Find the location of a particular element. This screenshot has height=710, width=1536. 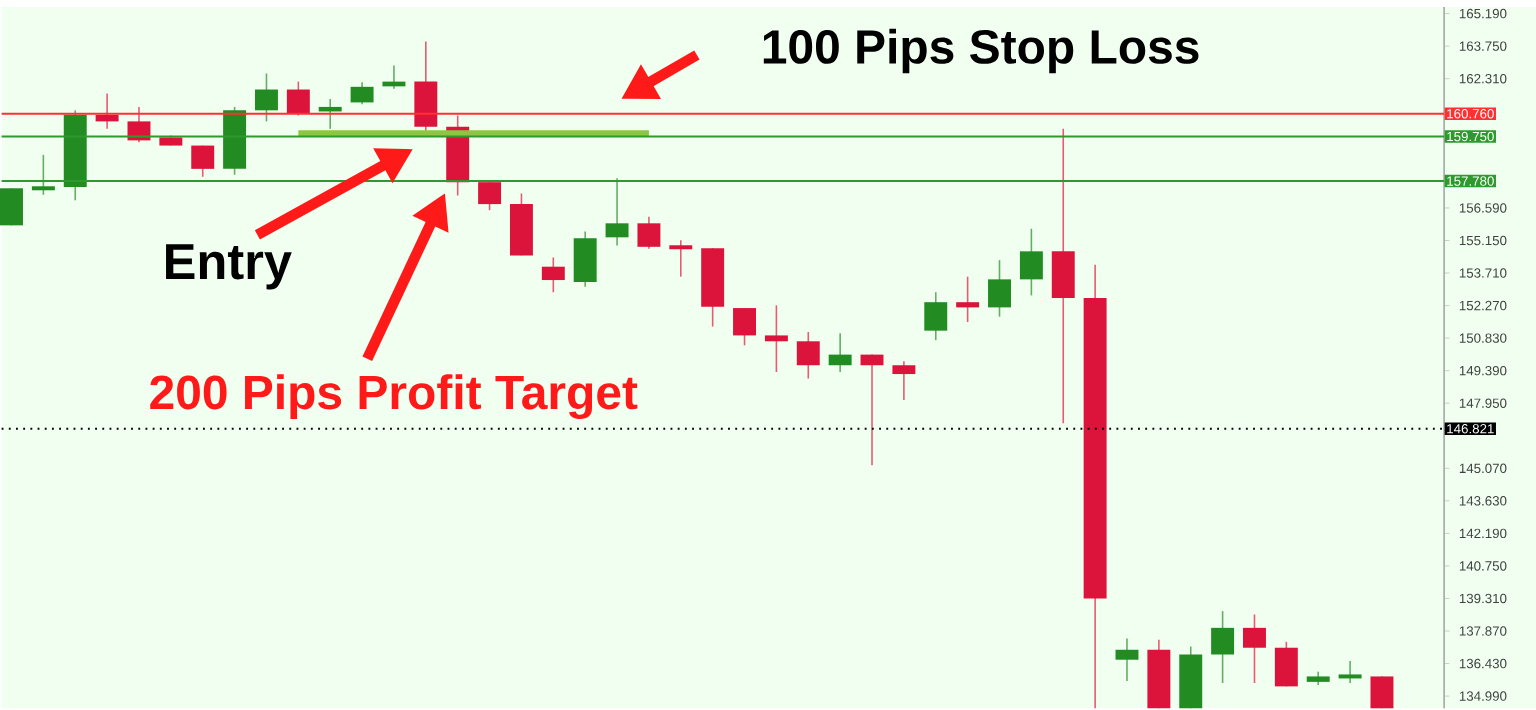

annotation: Entry is located at coordinates (229, 267).